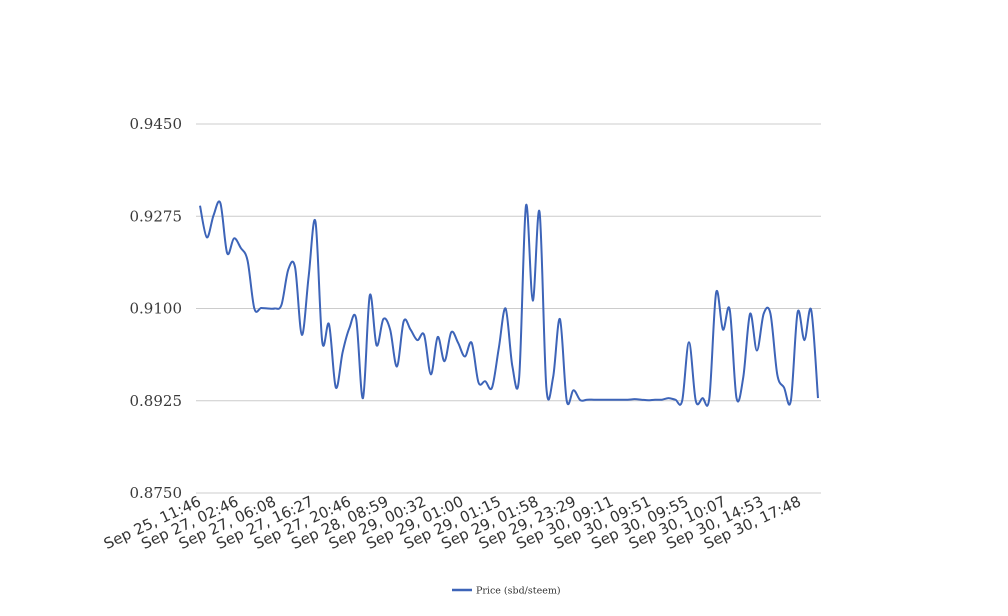 The height and width of the screenshot is (616, 1008). I want to click on y-axis-tick-labels: 0.9450 0.9275 0.9100 0.8925 0.8750, so click(156, 308).